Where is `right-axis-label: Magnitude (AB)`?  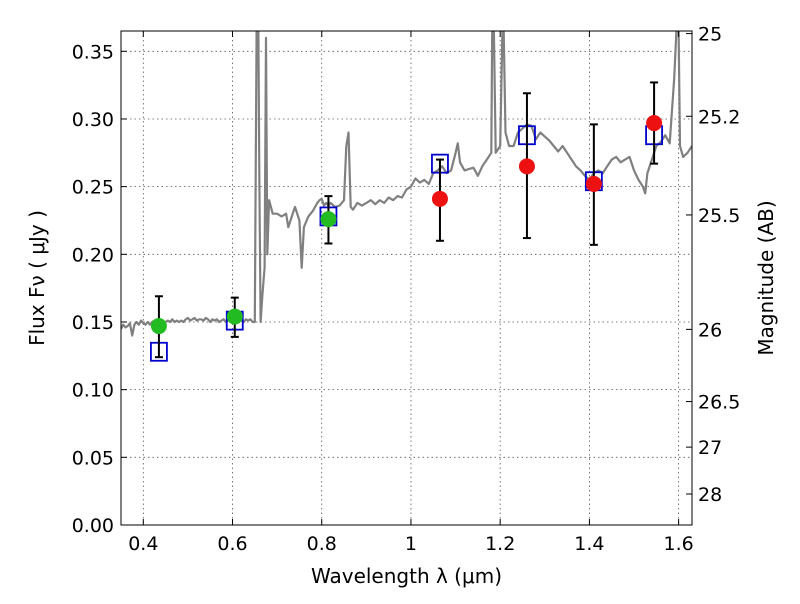 right-axis-label: Magnitude (AB) is located at coordinates (766, 277).